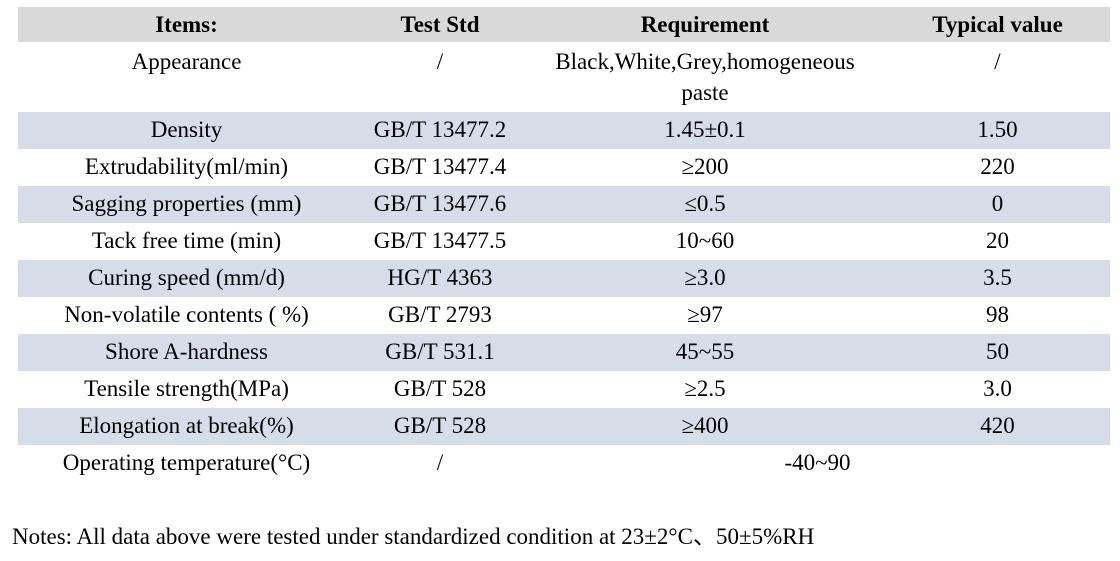 The image size is (1120, 561). I want to click on cell-typical-value: 0, so click(997, 204).